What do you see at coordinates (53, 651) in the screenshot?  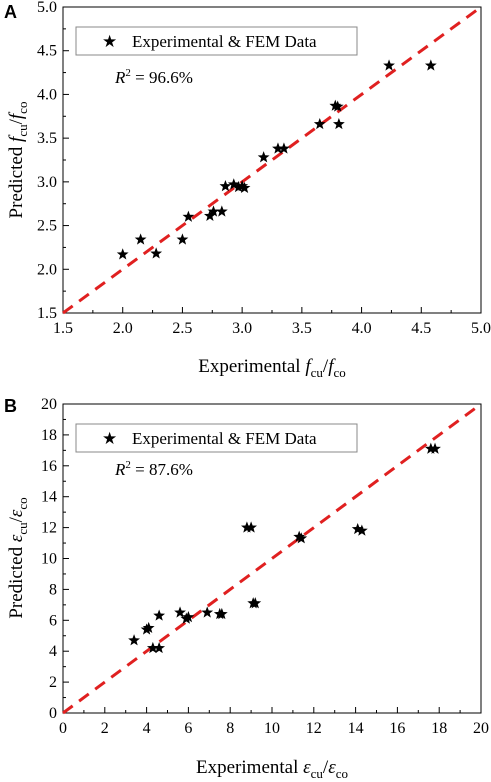 I see `y-tick-label: 4` at bounding box center [53, 651].